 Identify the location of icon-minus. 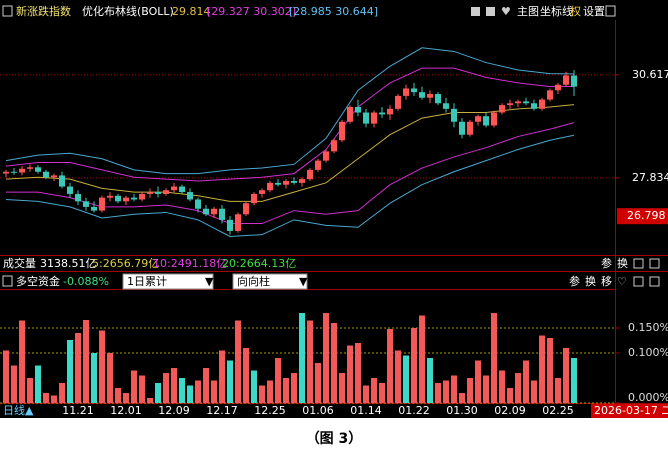
(475, 11).